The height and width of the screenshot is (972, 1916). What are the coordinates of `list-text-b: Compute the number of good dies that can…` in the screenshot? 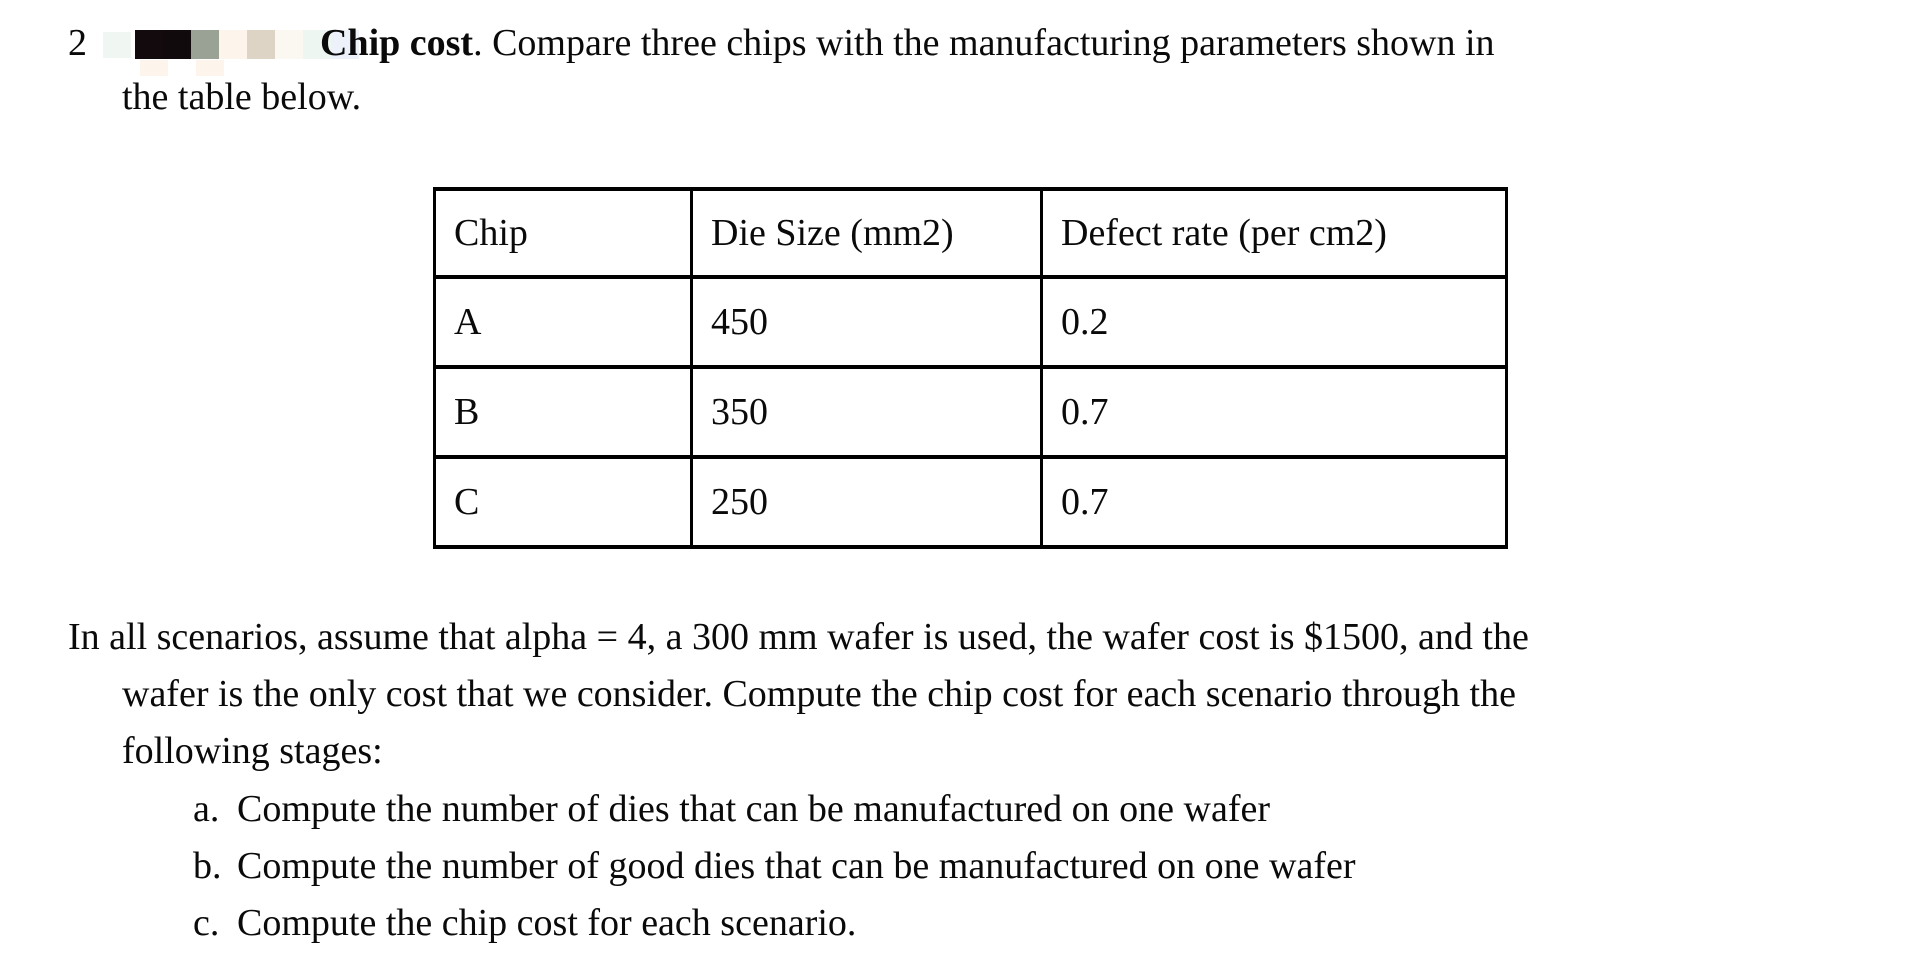 It's located at (796, 866).